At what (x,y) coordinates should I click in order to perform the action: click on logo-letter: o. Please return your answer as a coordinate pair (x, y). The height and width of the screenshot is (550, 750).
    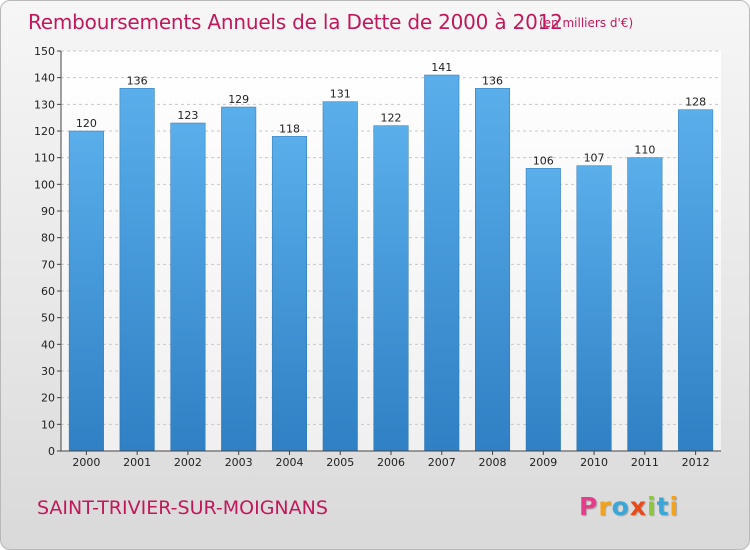
    Looking at the image, I should click on (620, 506).